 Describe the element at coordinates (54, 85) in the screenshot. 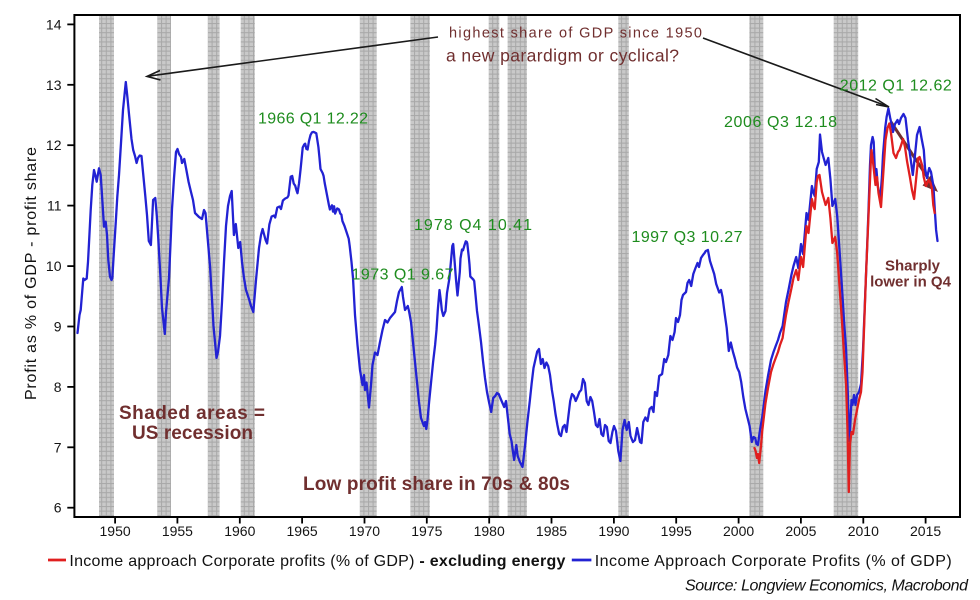

I see `svg-text: 13` at that location.